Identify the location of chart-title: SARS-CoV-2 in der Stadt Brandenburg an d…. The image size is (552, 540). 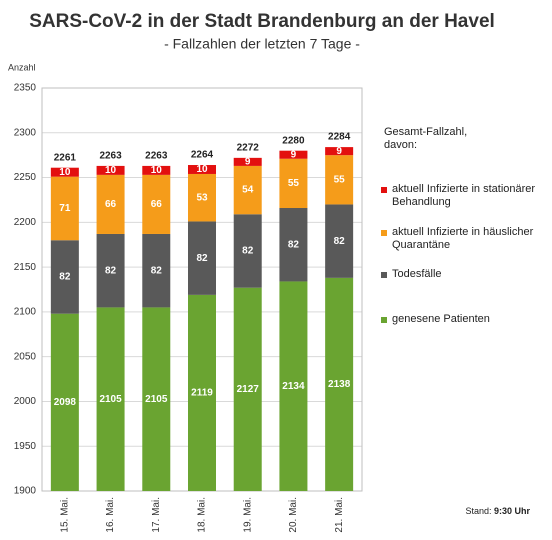
(262, 21).